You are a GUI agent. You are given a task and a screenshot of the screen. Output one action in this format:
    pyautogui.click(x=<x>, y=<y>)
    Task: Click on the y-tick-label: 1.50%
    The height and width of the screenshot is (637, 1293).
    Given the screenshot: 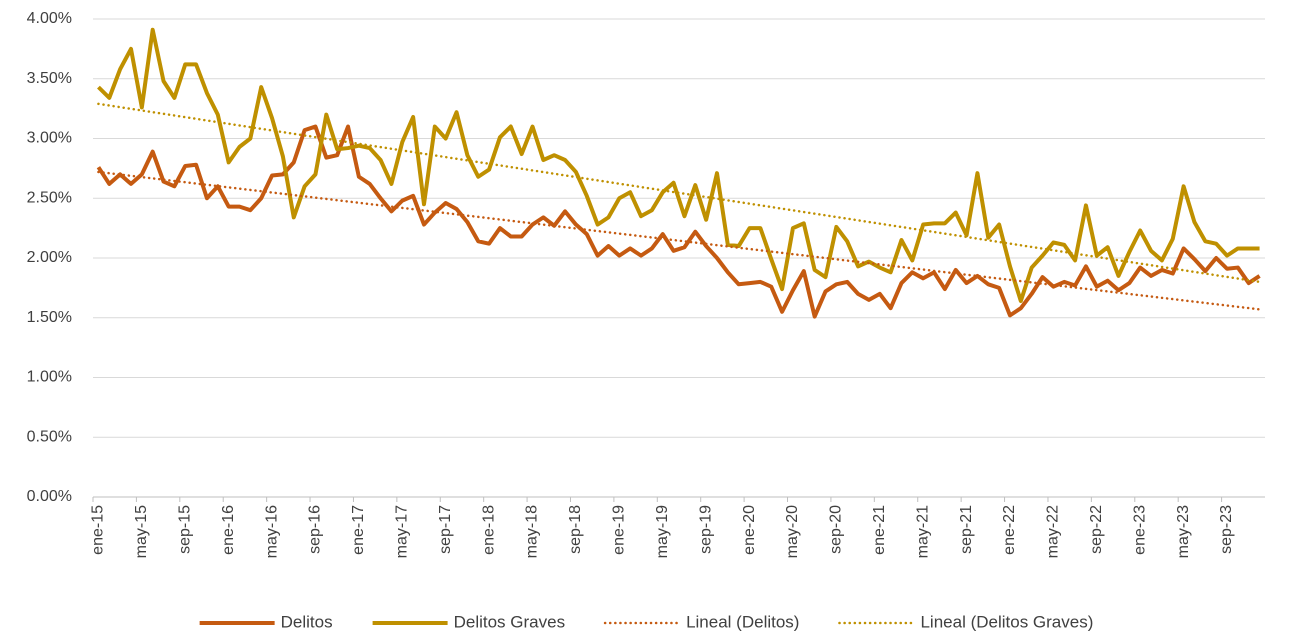 What is the action you would take?
    pyautogui.click(x=49, y=317)
    